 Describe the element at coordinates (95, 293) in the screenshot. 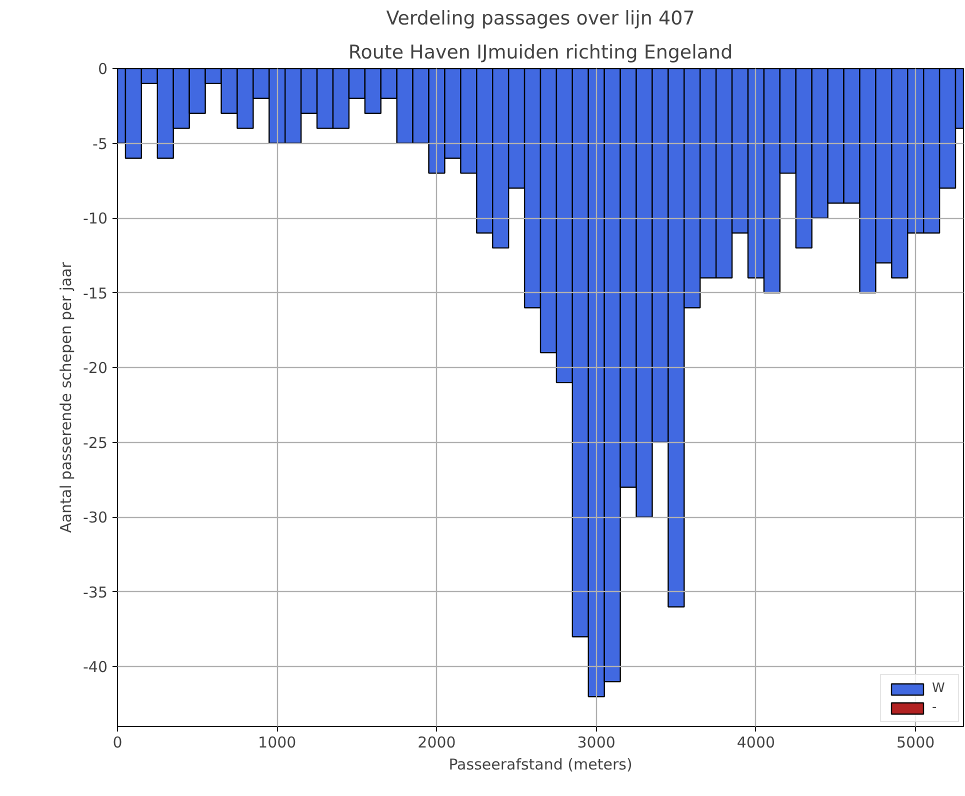

I see `y-tick-label: -15` at that location.